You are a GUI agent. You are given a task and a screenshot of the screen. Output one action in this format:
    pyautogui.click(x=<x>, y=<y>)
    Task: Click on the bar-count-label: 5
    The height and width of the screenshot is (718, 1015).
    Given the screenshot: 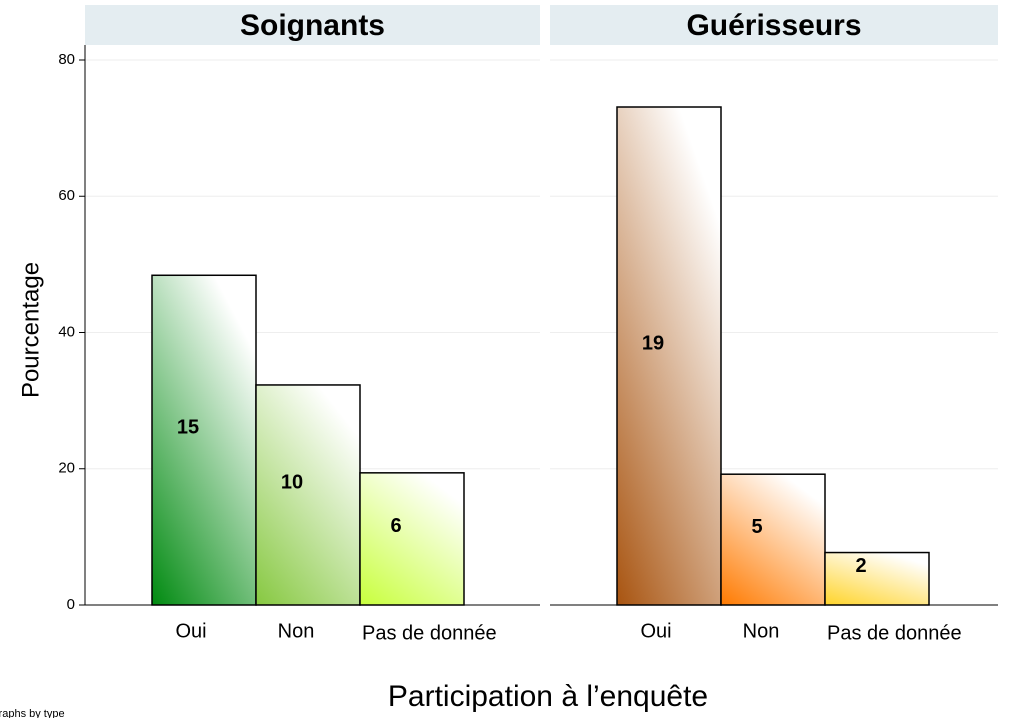 What is the action you would take?
    pyautogui.click(x=756, y=527)
    